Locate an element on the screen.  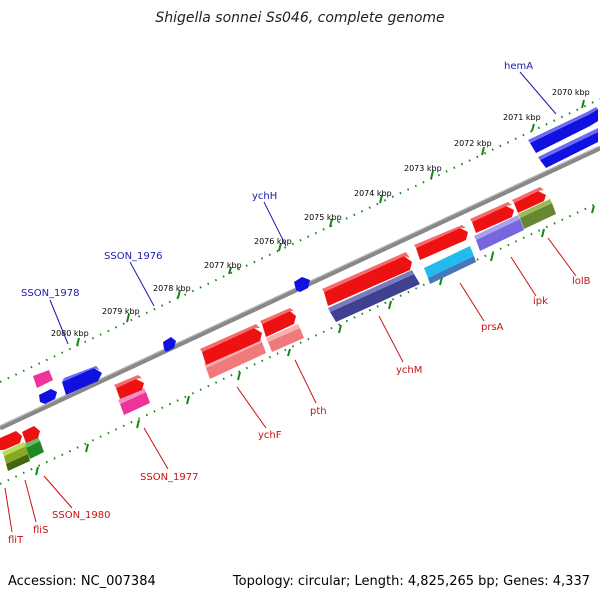
kbp-label: 2076 kbp is located at coordinates (273, 241).